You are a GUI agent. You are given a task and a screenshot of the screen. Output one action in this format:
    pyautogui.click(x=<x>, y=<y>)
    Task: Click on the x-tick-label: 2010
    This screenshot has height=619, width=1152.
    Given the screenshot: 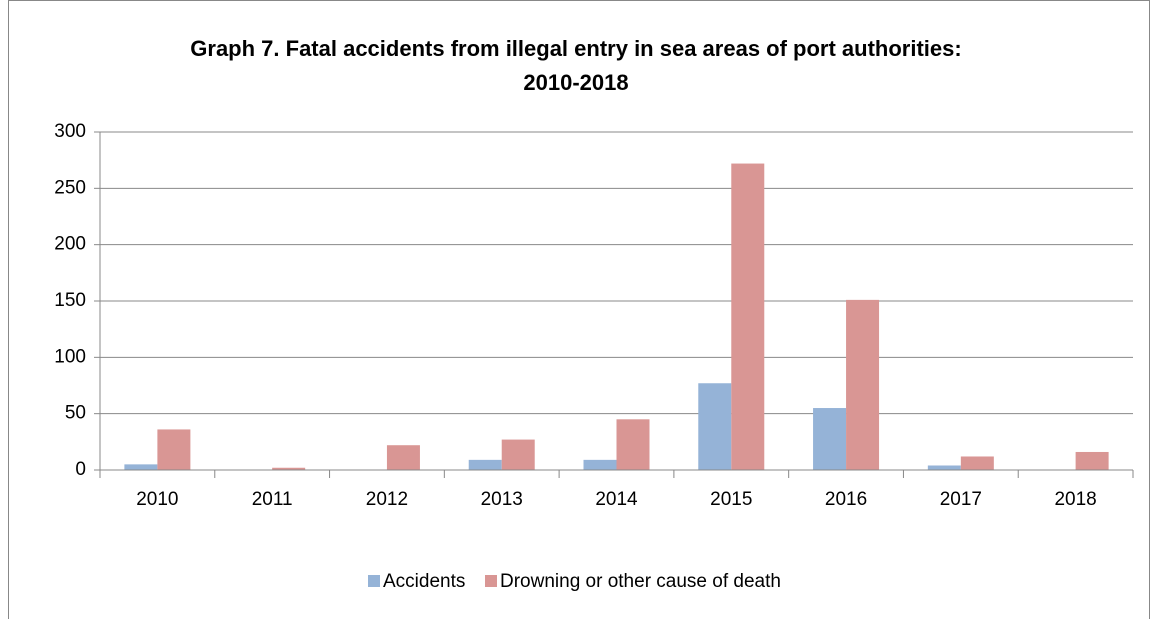 What is the action you would take?
    pyautogui.click(x=157, y=499)
    